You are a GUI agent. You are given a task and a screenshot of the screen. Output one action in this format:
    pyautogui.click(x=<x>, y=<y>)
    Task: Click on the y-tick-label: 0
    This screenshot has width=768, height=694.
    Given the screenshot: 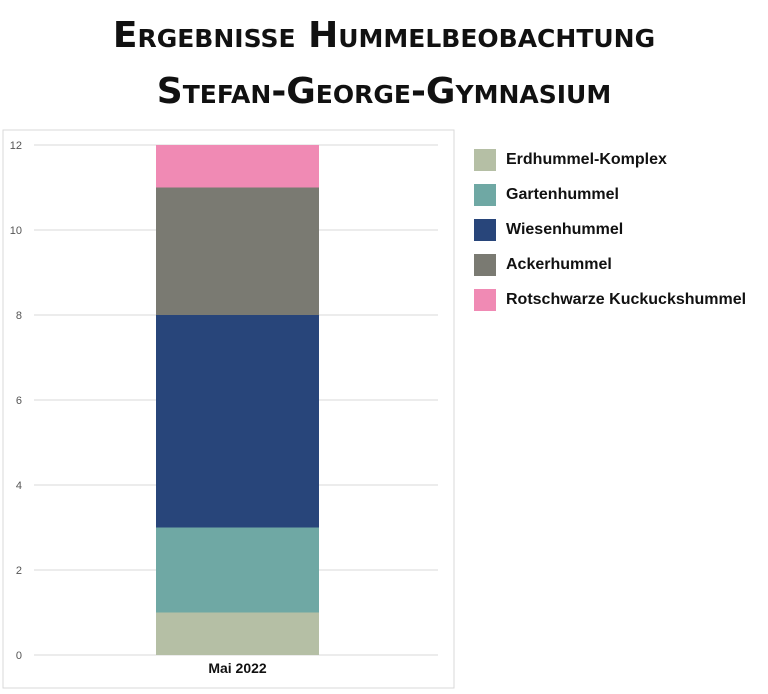 What is the action you would take?
    pyautogui.click(x=19, y=656)
    